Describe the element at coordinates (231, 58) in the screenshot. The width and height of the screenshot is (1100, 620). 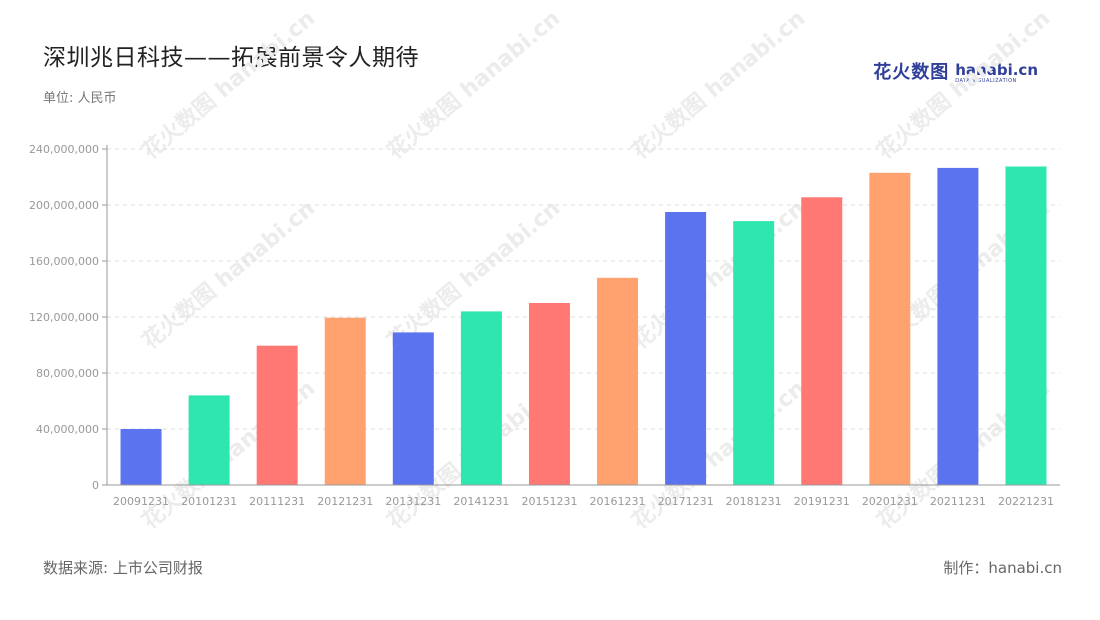
I see `chart-title: 深圳兆日科技——拓展前景令人期待` at that location.